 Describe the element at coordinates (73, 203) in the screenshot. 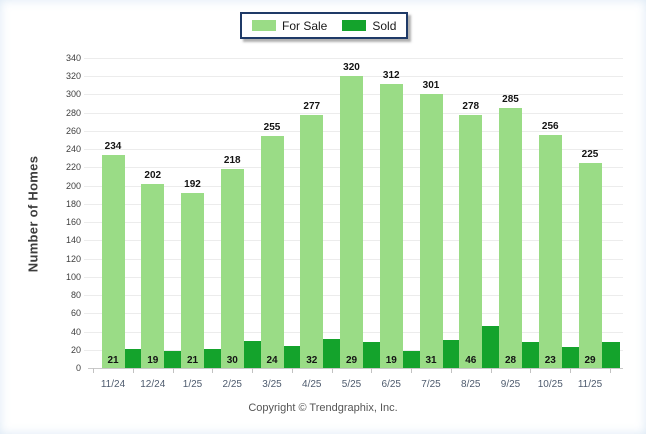

I see `y-tick-label: 180` at that location.